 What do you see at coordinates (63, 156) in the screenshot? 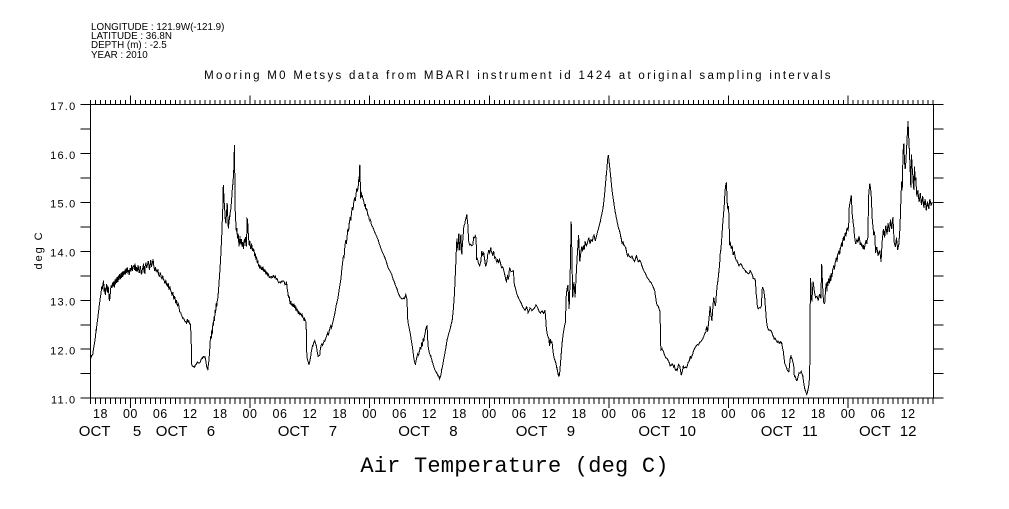
I see `svg-text: 16.0` at bounding box center [63, 156].